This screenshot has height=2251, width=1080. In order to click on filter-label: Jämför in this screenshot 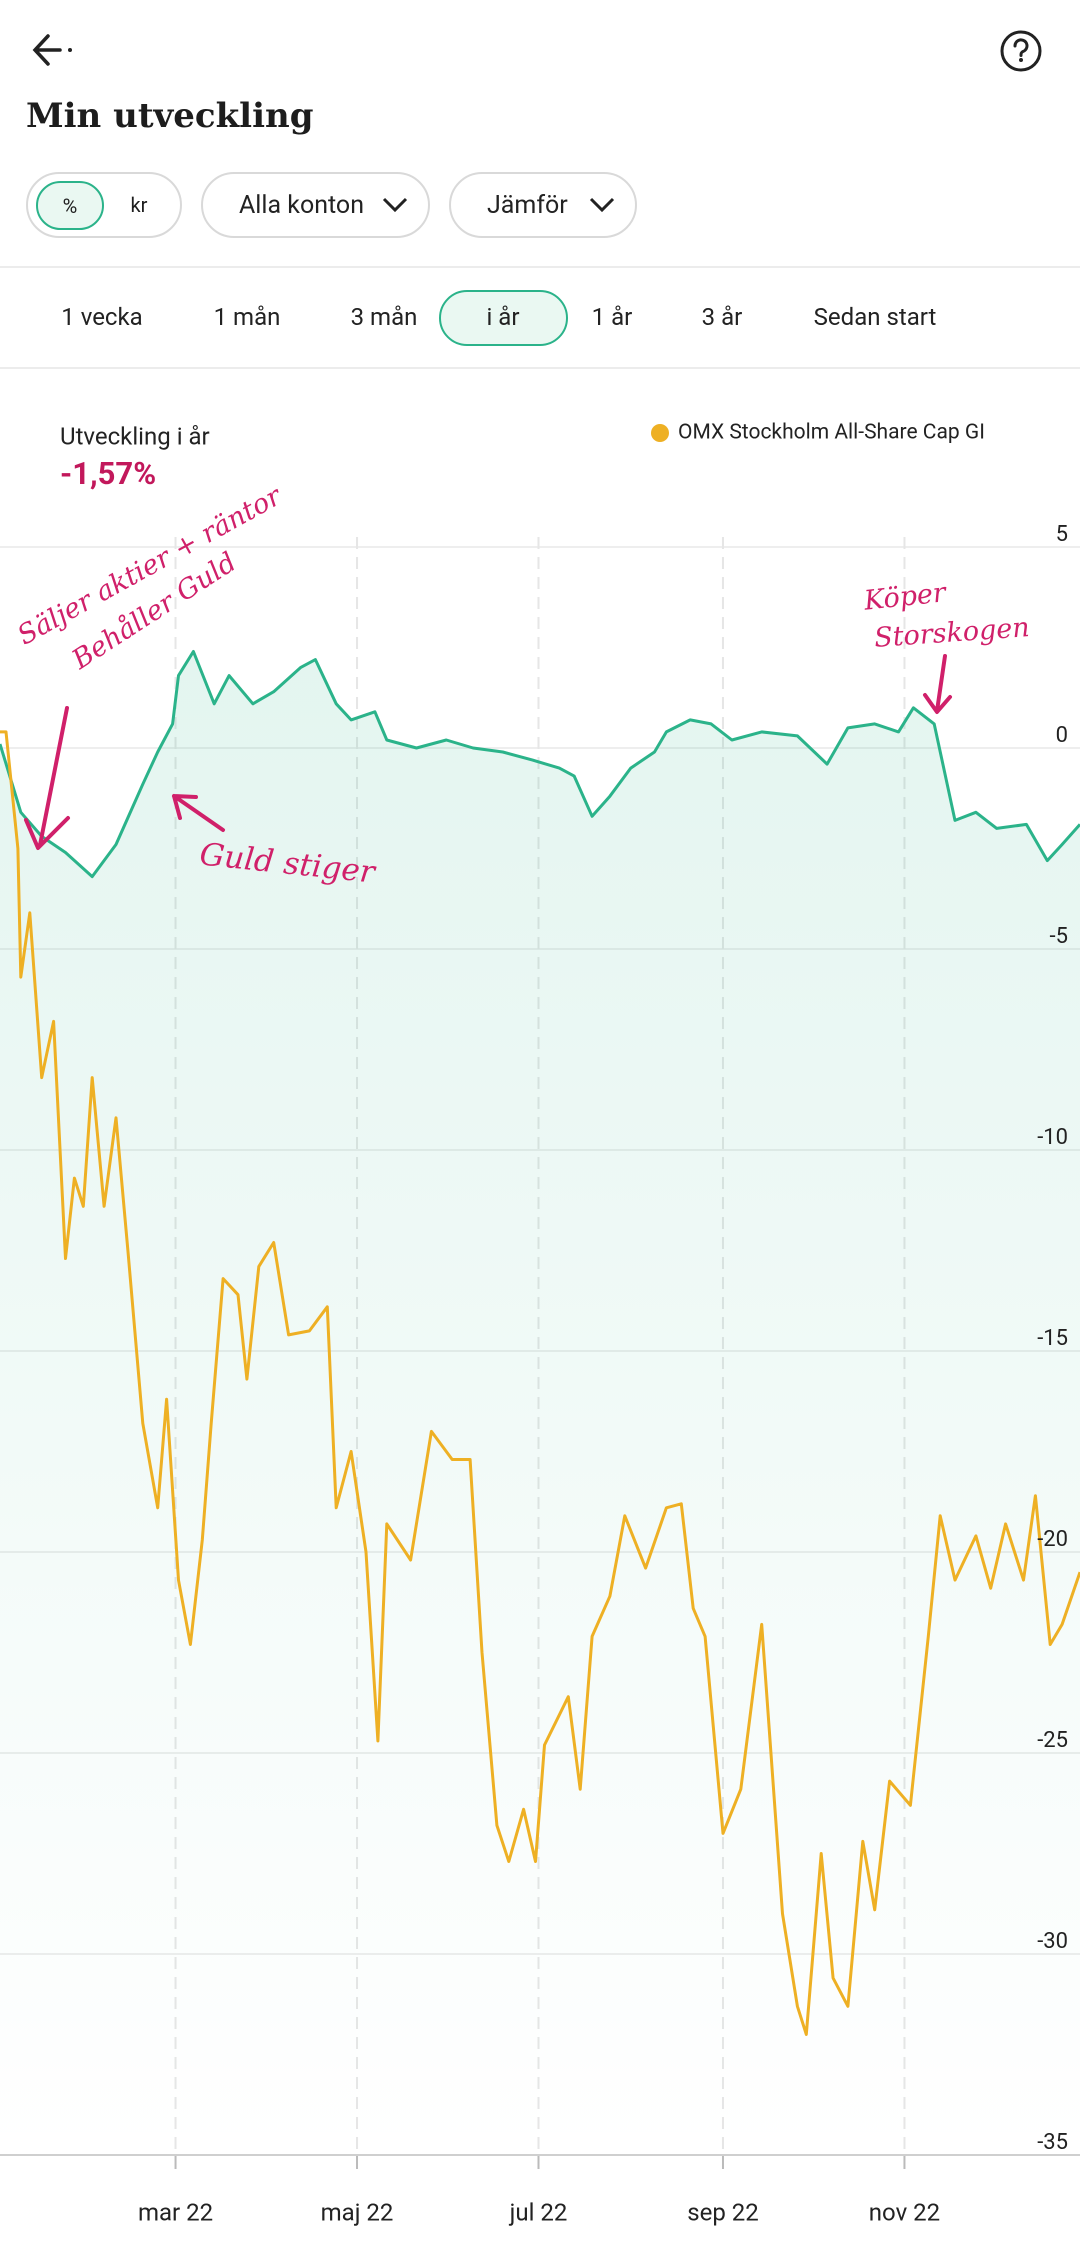, I will do `click(527, 205)`.